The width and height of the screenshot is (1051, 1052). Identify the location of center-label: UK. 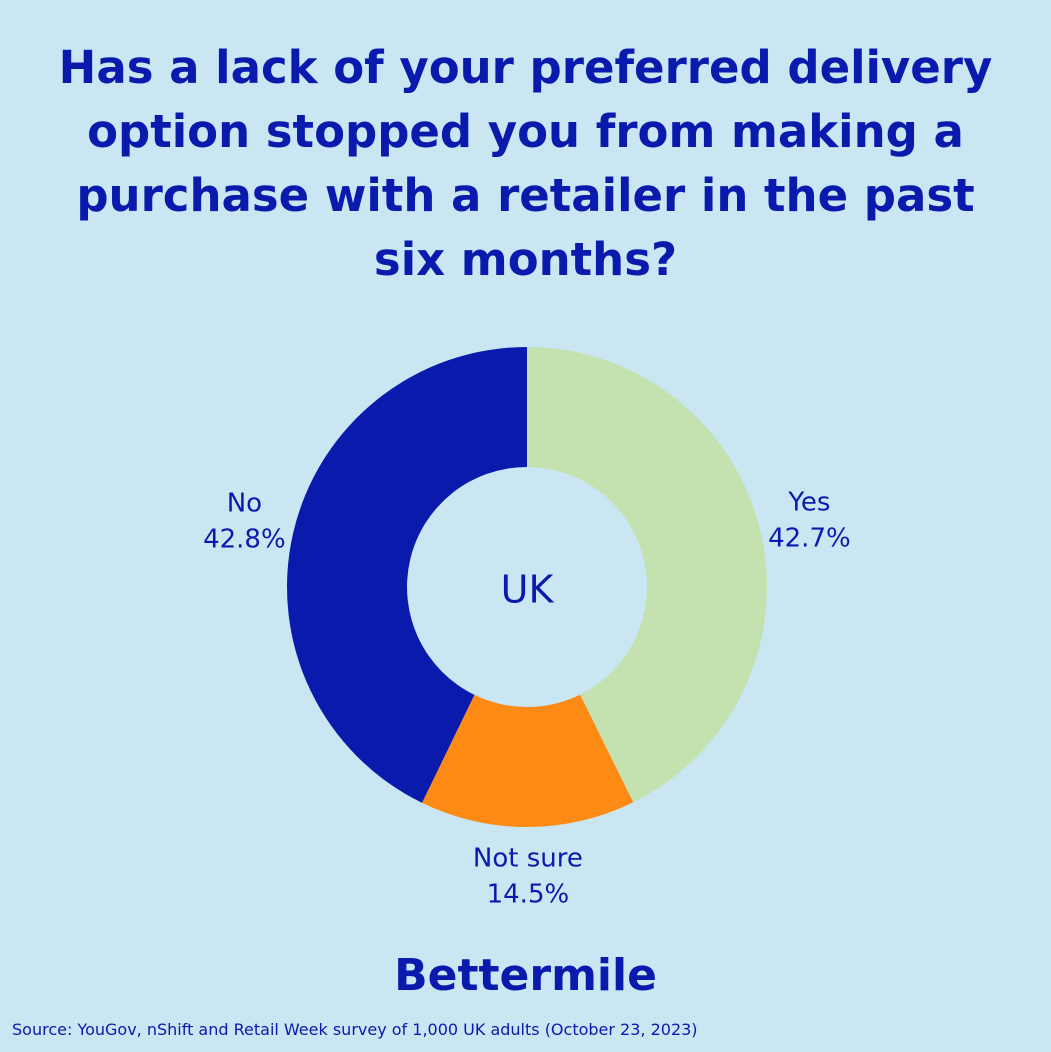
(528, 590).